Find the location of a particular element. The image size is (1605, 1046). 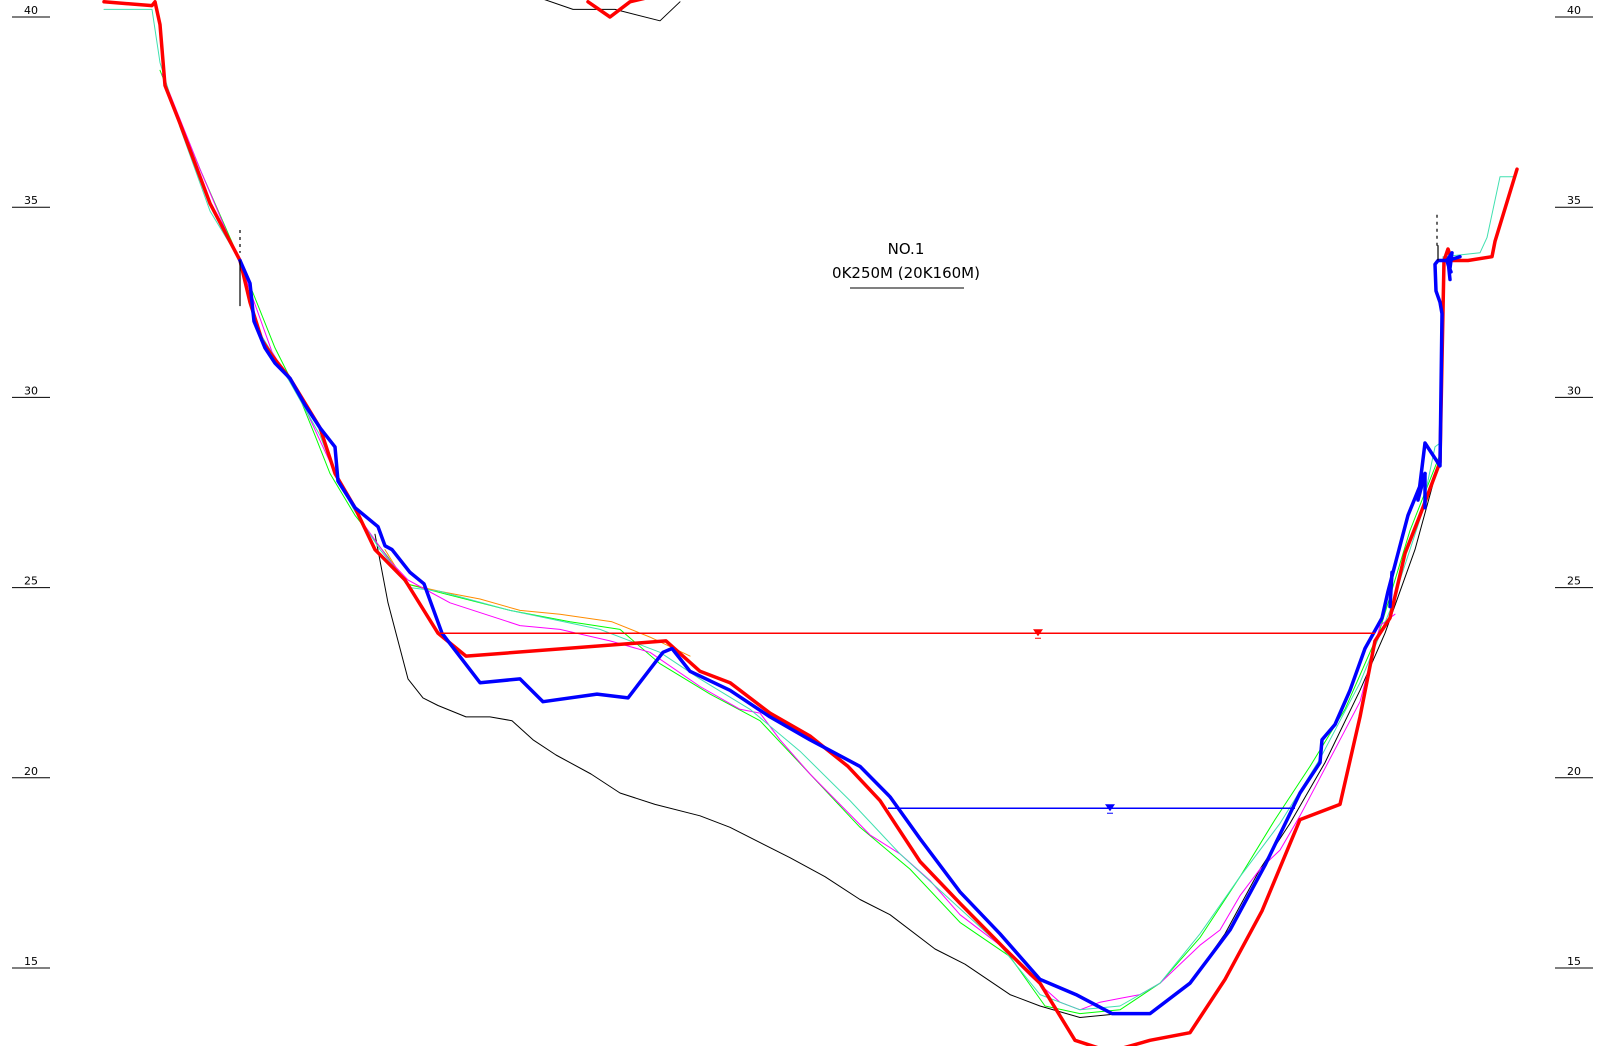

y-tick-label-right: 15 is located at coordinates (1574, 961).